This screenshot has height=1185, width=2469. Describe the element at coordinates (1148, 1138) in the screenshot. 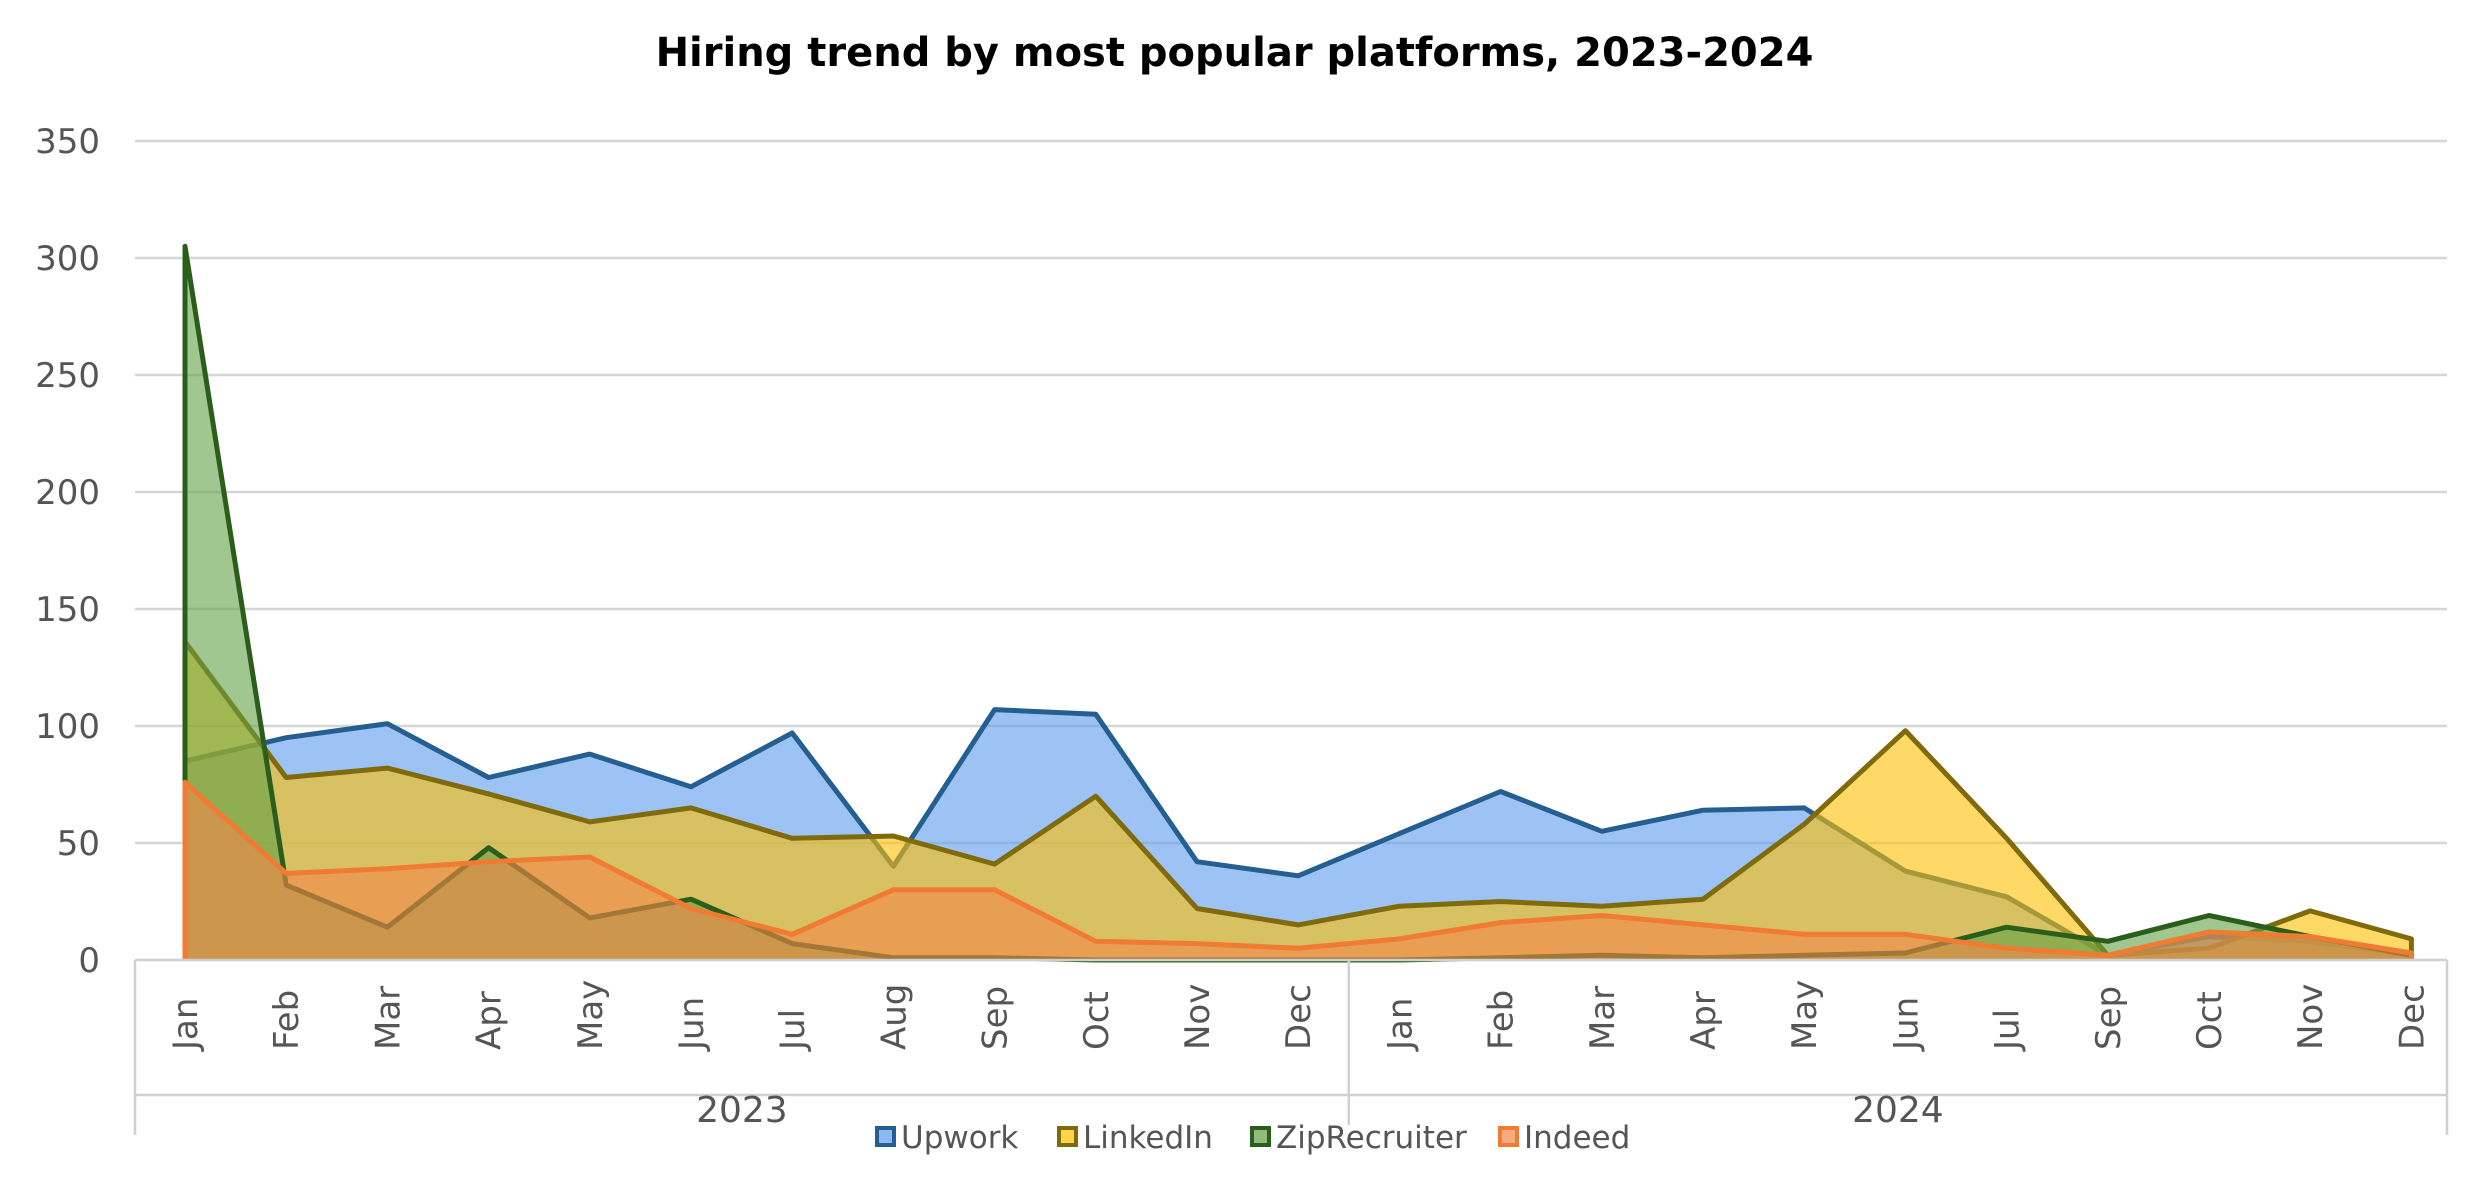

I see `legend-label: LinkedIn` at that location.